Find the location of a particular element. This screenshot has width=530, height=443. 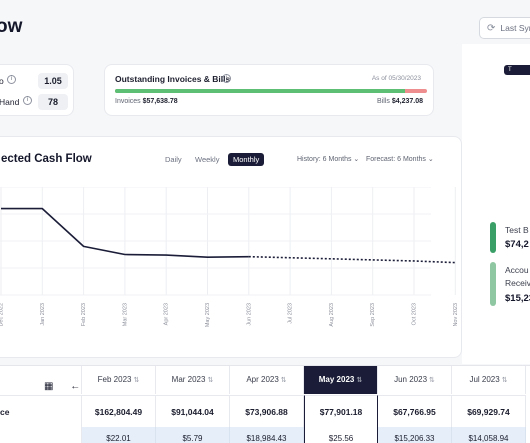

page-title: ow is located at coordinates (11, 26).